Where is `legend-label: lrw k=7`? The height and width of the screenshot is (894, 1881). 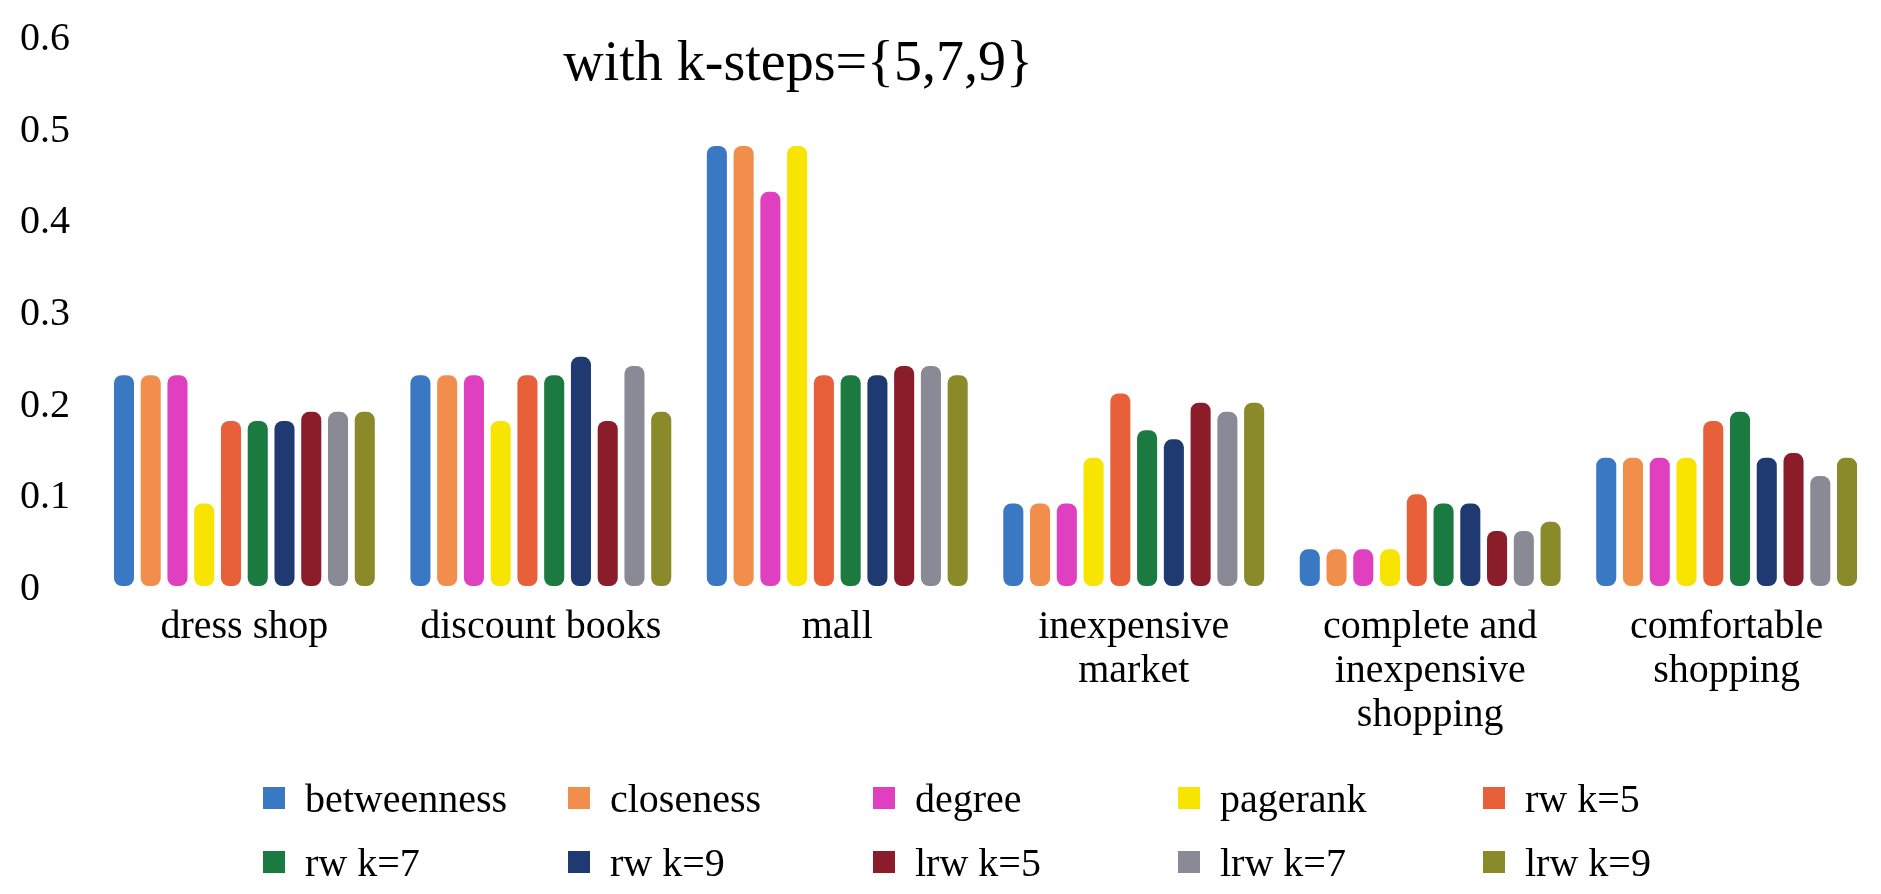
legend-label: lrw k=7 is located at coordinates (1283, 862).